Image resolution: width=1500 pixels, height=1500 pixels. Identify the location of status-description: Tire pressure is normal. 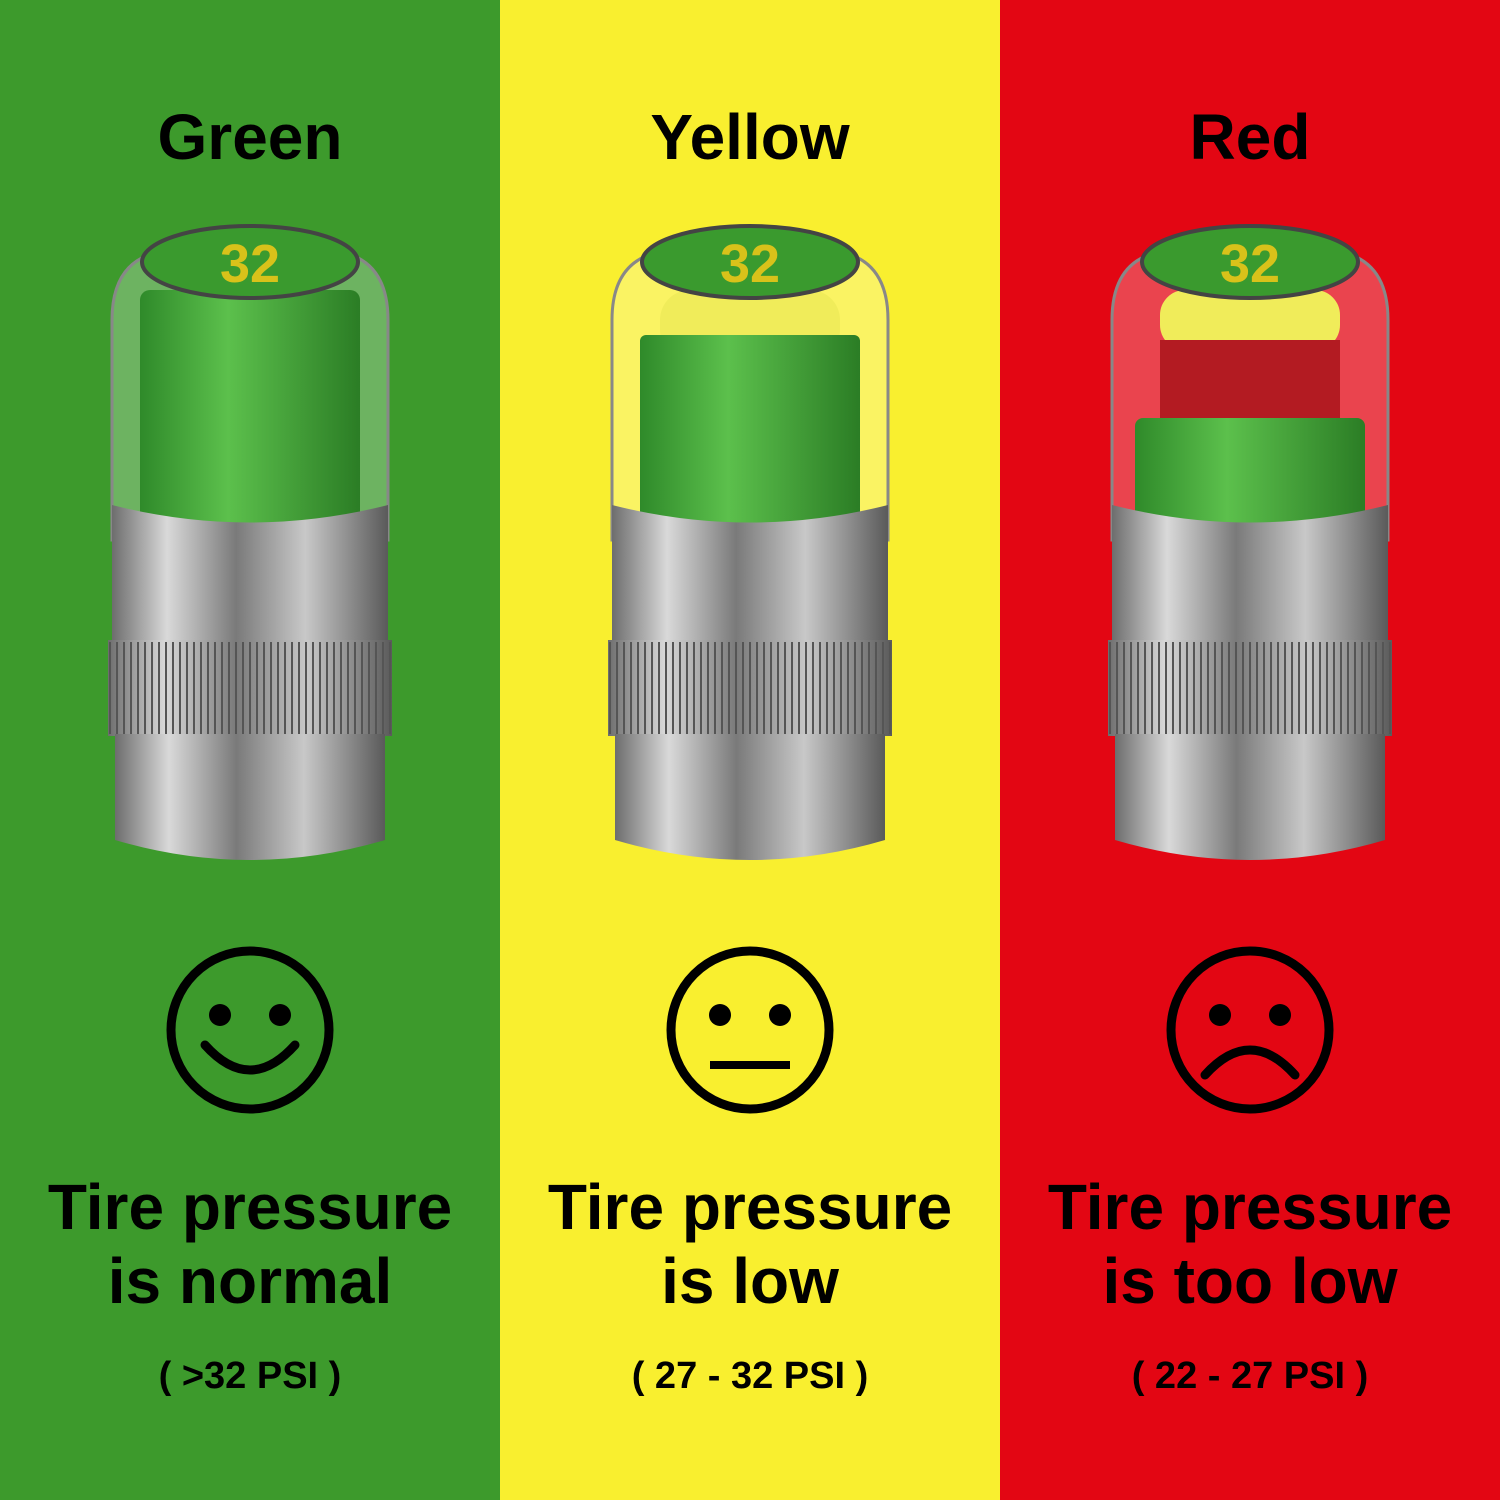
(250, 1244).